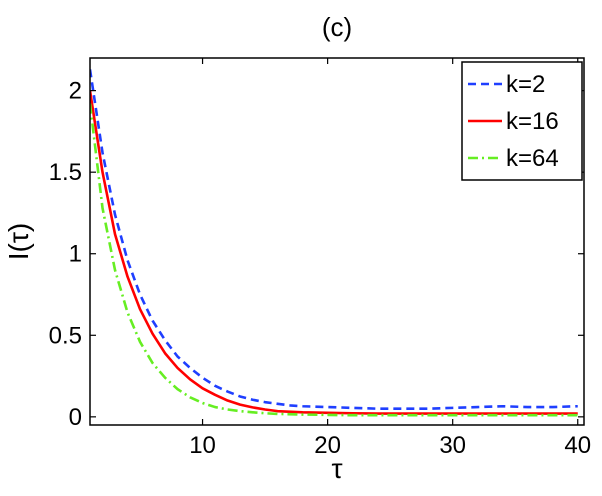 Image resolution: width=602 pixels, height=496 pixels. Describe the element at coordinates (337, 27) in the screenshot. I see `chart-title: (c)` at that location.